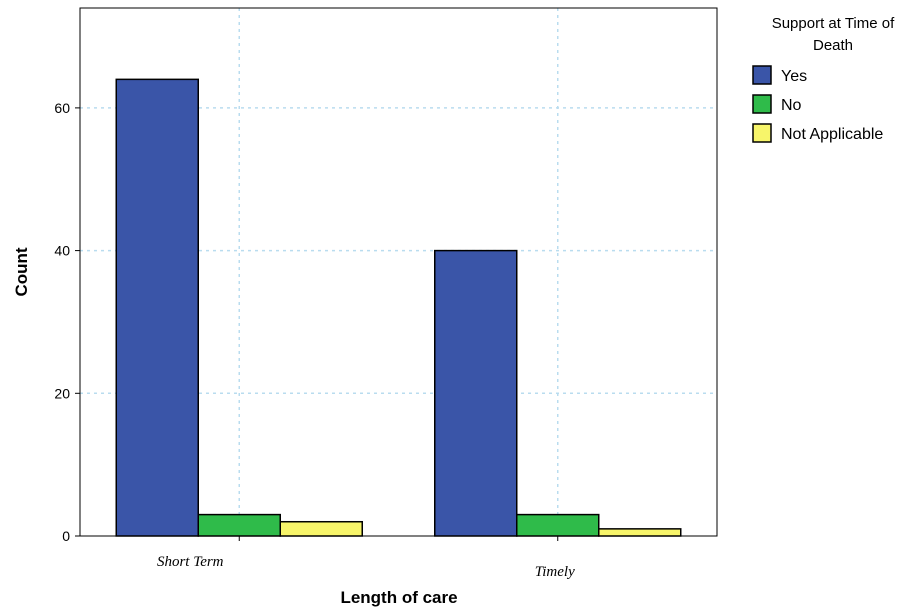  Describe the element at coordinates (398, 597) in the screenshot. I see `x-axis-title: Length of care` at that location.